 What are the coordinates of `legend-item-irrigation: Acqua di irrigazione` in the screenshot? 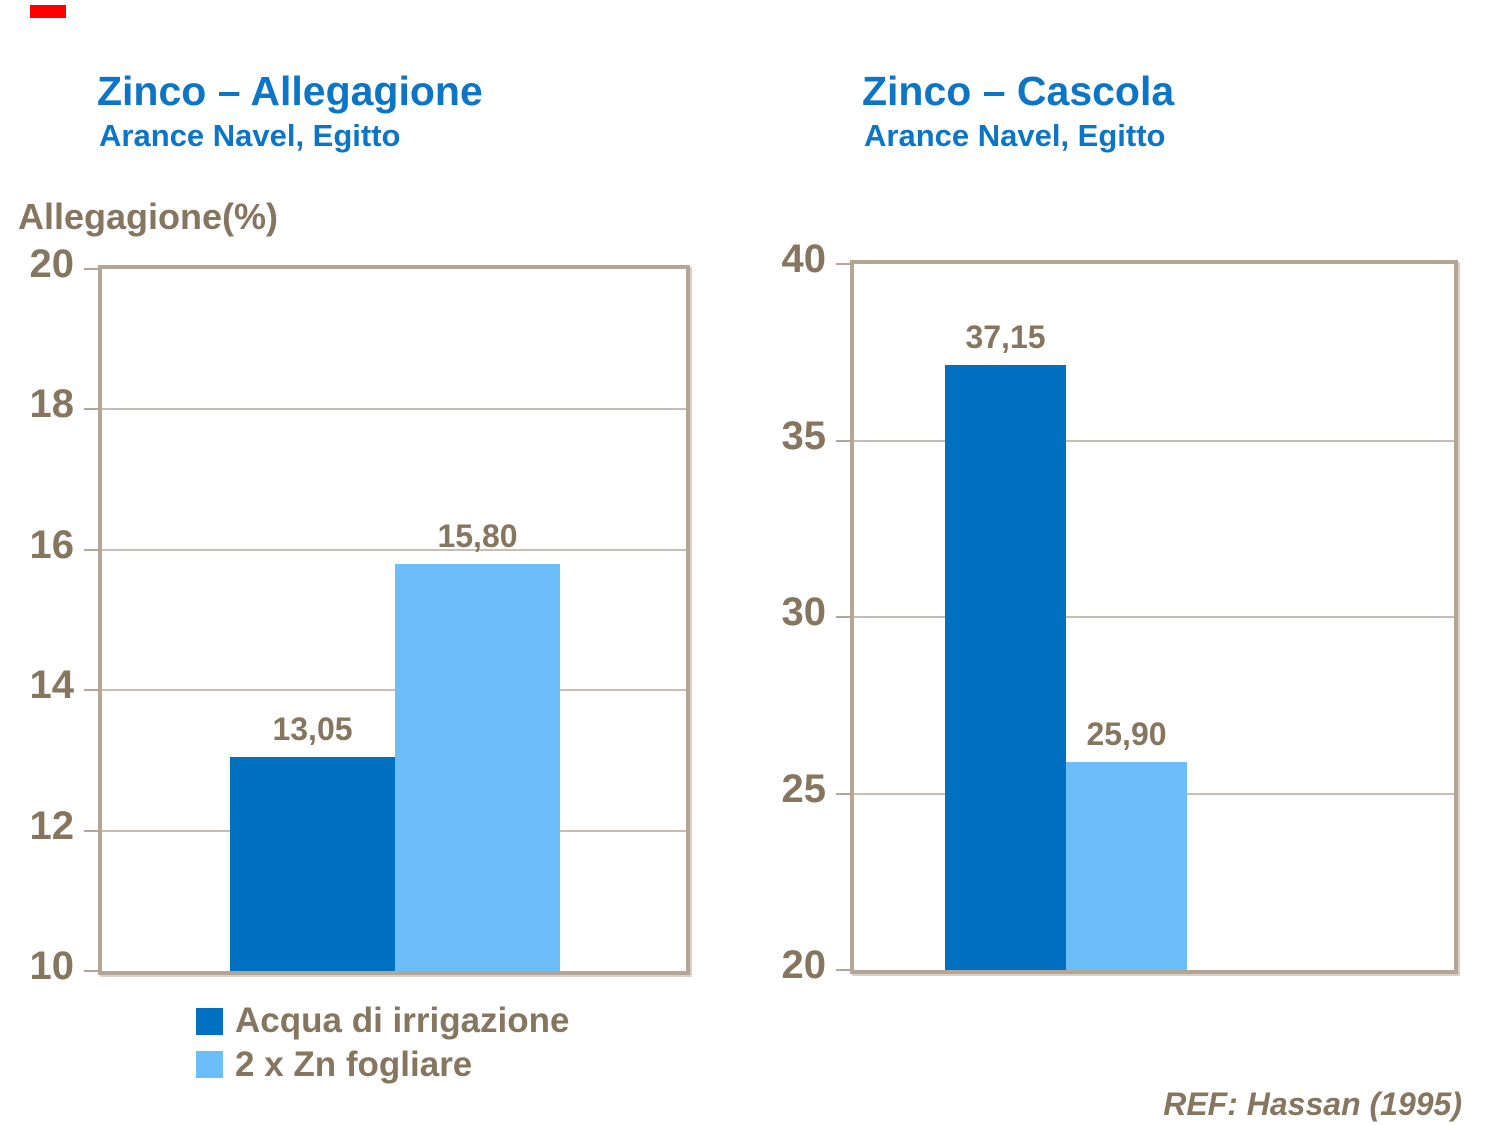 It's located at (383, 1021).